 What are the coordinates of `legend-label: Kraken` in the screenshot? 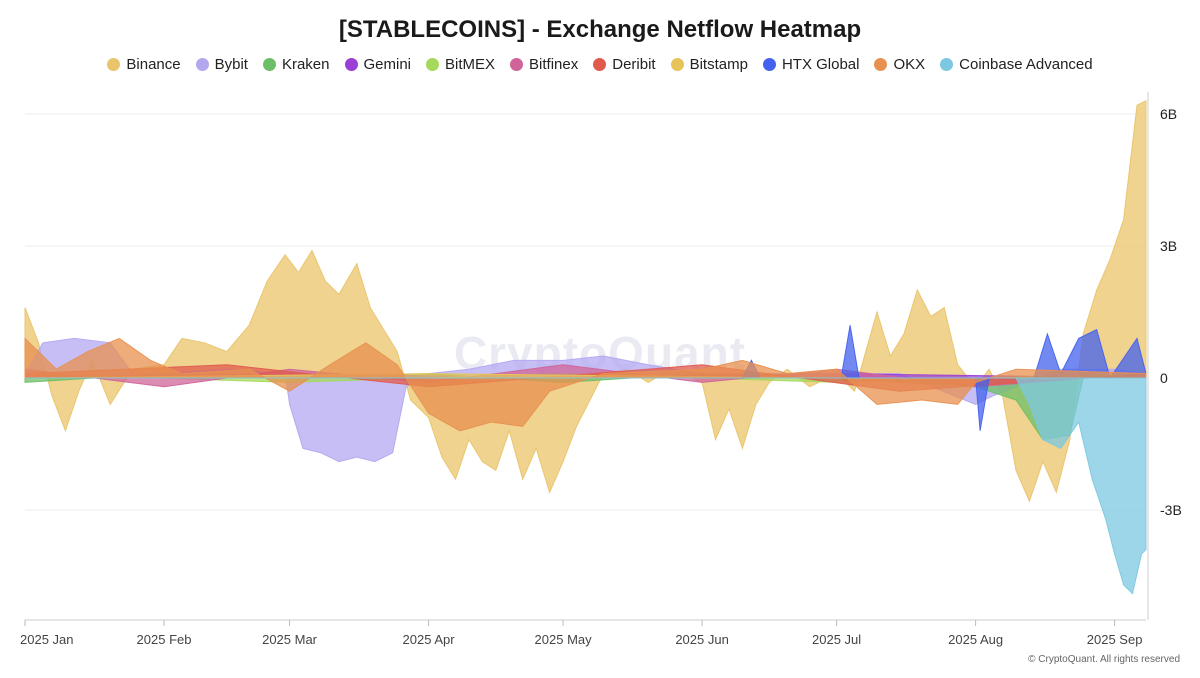 It's located at (305, 64).